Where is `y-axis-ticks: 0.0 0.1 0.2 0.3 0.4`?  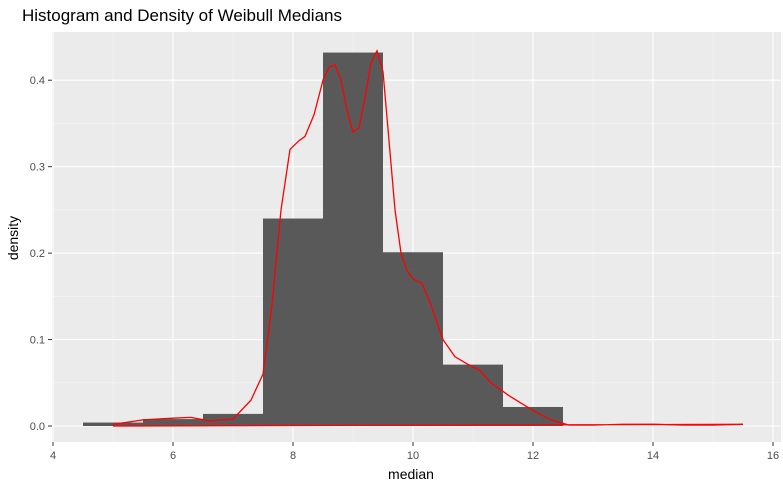
y-axis-ticks: 0.0 0.1 0.2 0.3 0.4 is located at coordinates (41, 254).